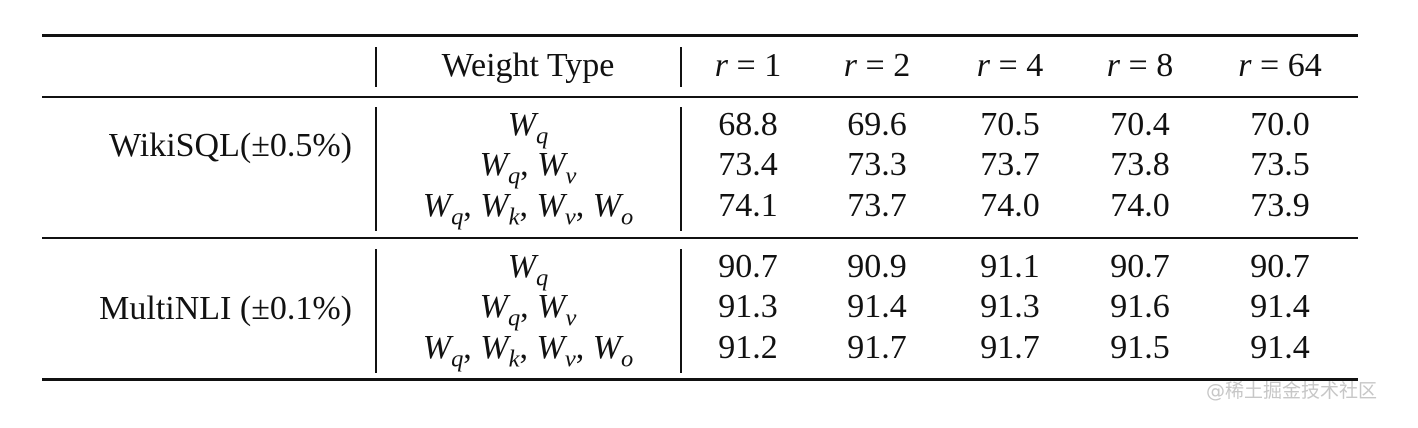  Describe the element at coordinates (748, 124) in the screenshot. I see `score-cell: 68.8` at that location.